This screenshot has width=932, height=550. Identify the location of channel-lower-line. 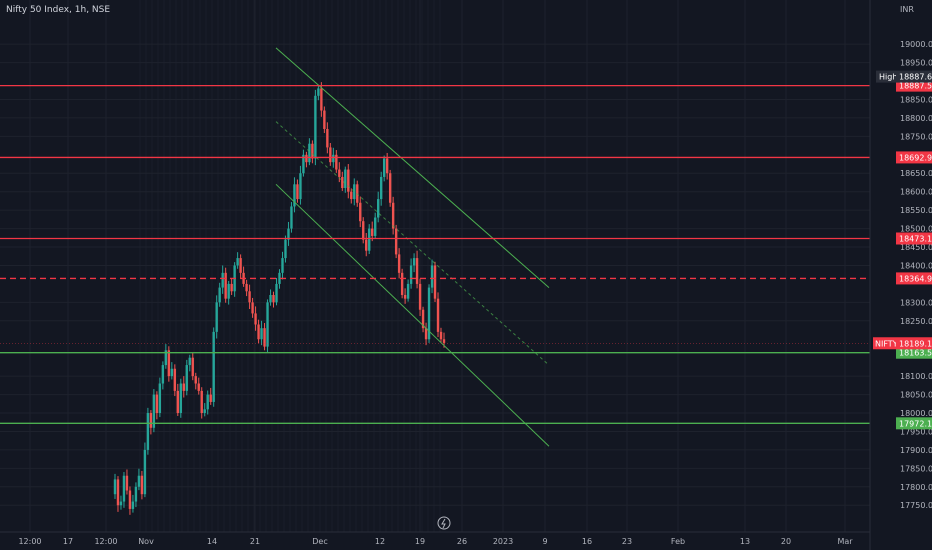
(412, 315).